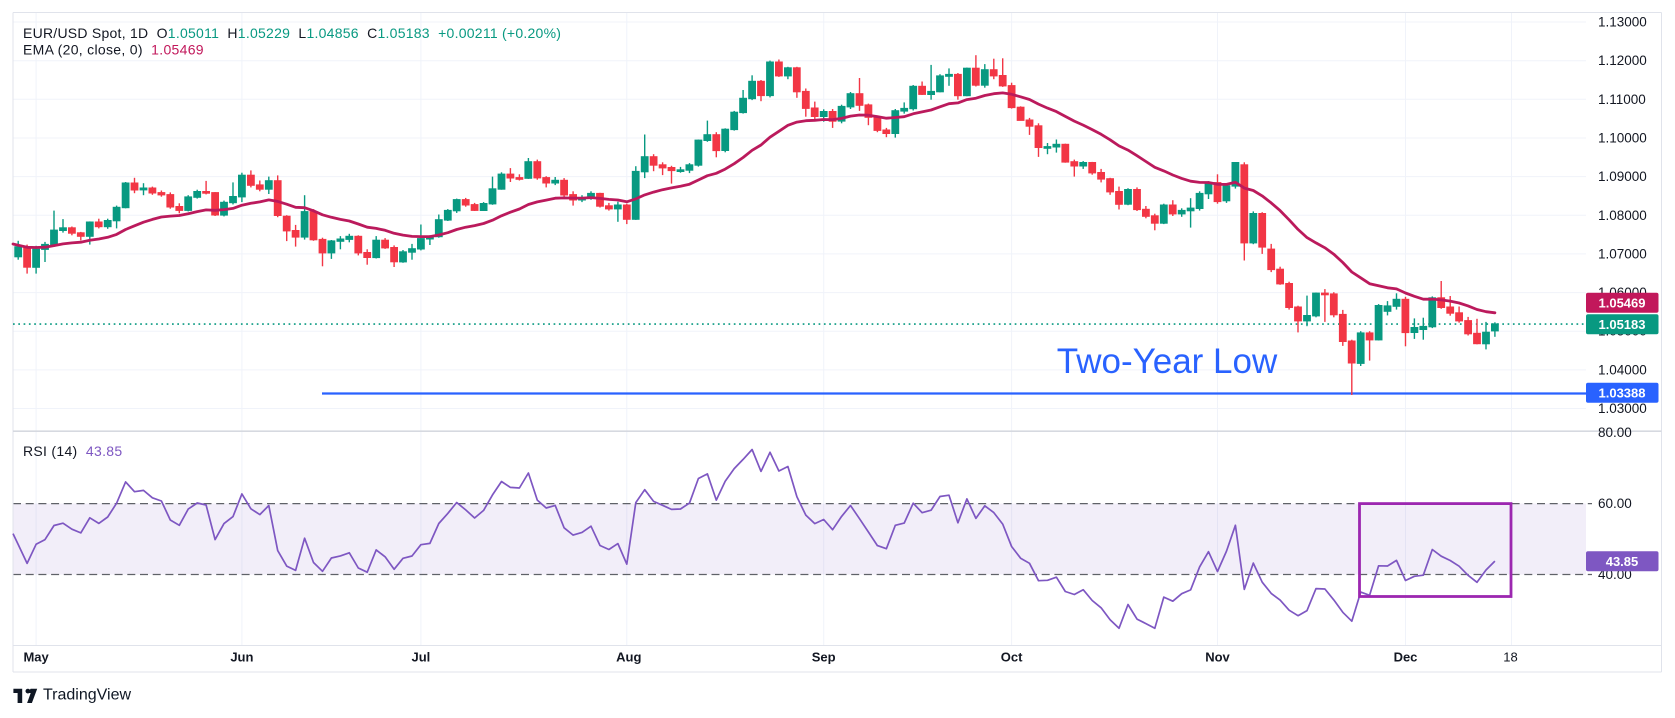 The image size is (1675, 718). Describe the element at coordinates (1510, 657) in the screenshot. I see `svg-text: 18` at that location.